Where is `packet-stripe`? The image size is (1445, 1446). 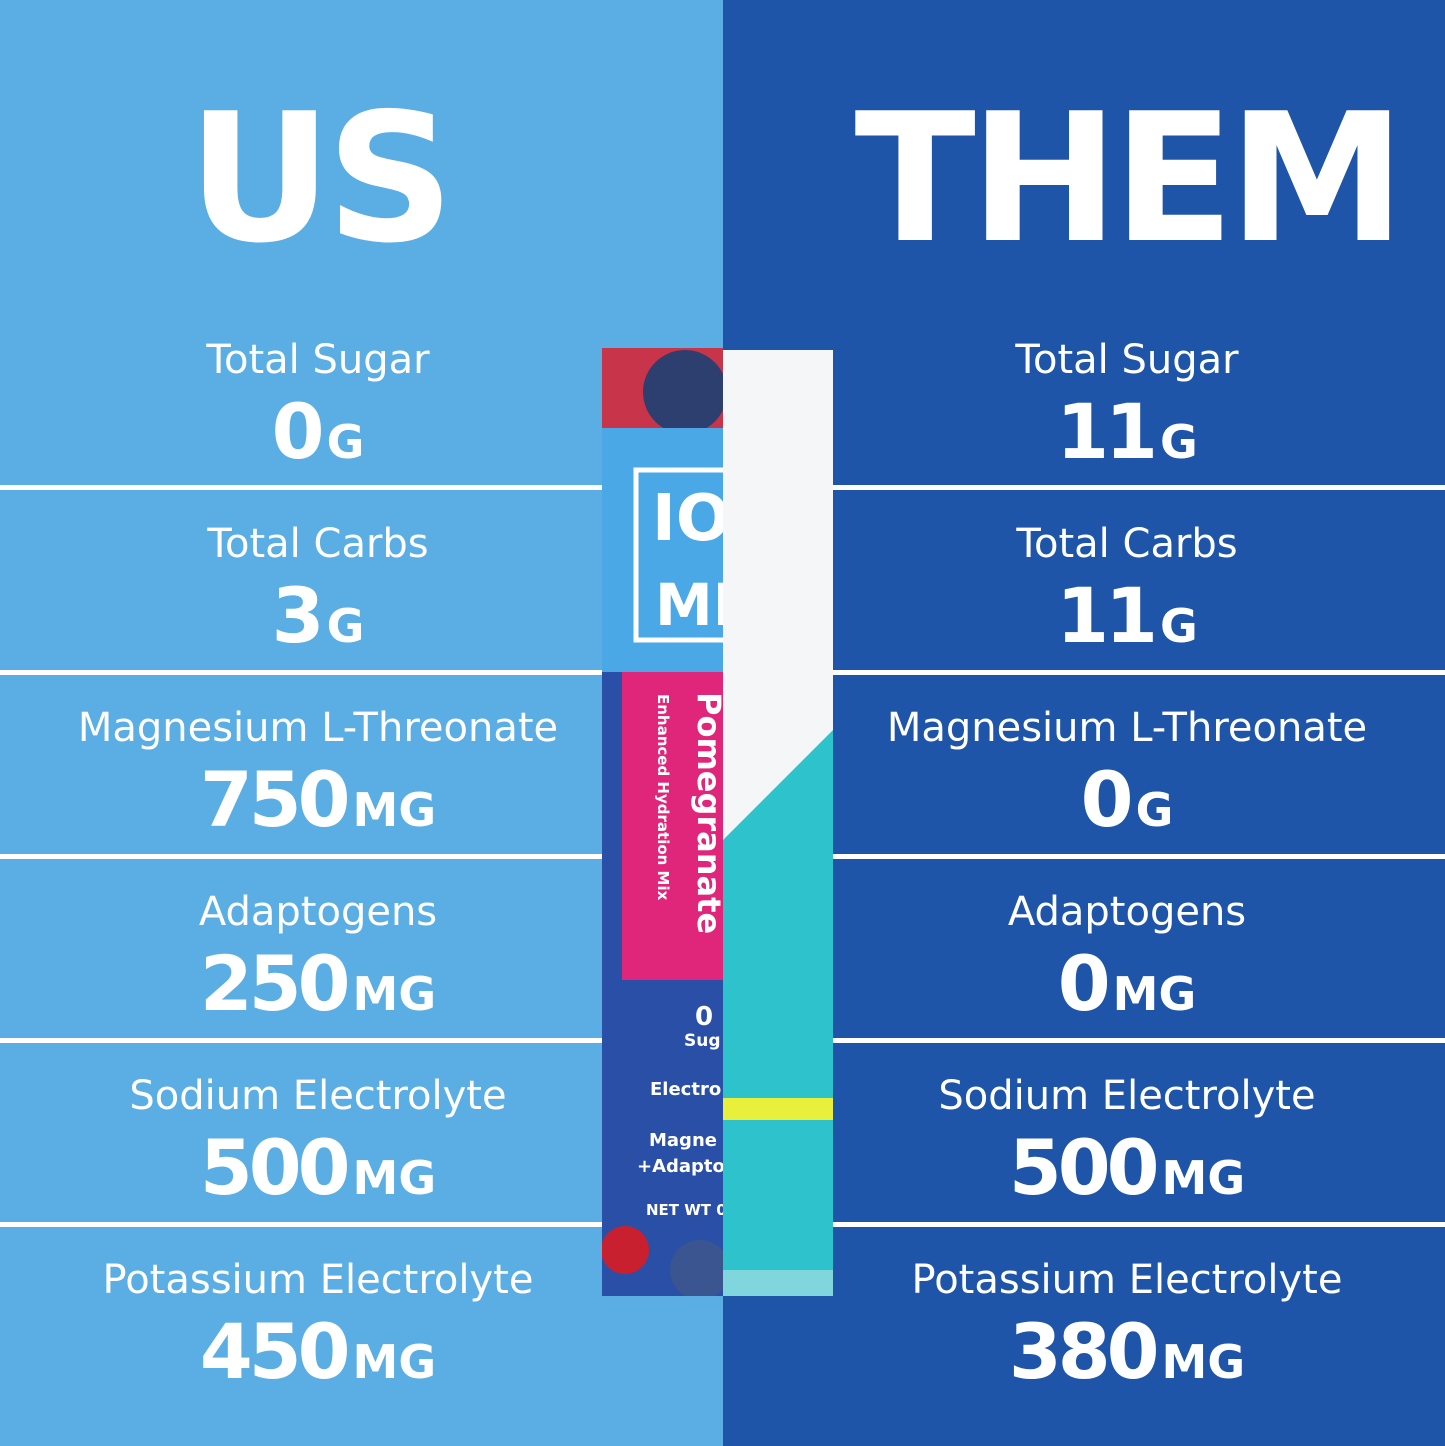
packet-stripe is located at coordinates (778, 1109).